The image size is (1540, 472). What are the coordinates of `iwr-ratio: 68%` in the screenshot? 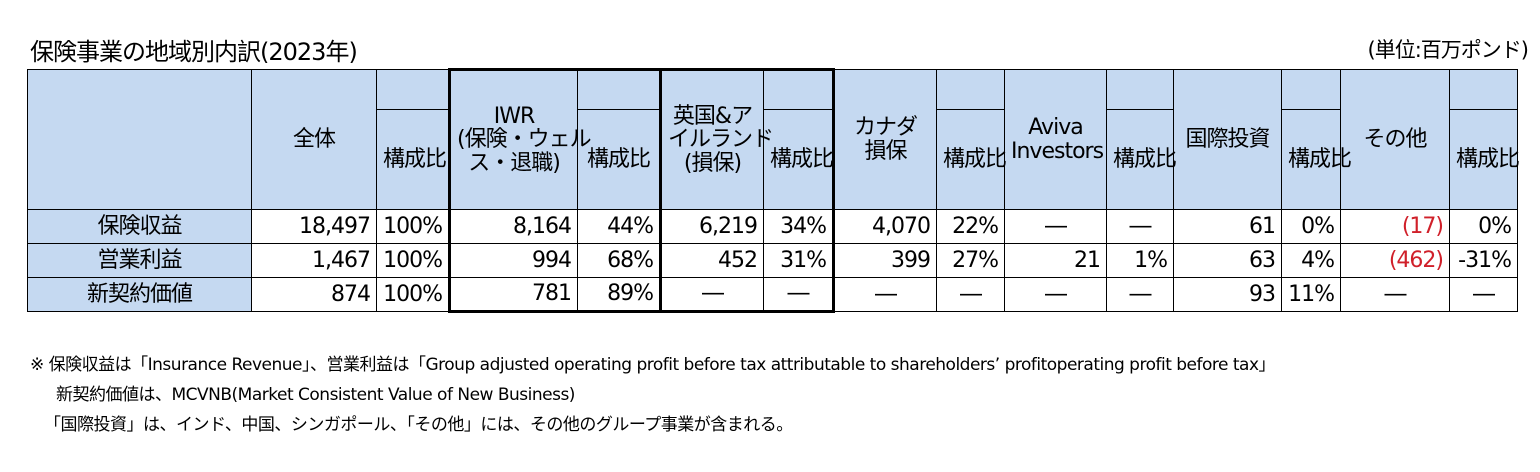 It's located at (619, 260).